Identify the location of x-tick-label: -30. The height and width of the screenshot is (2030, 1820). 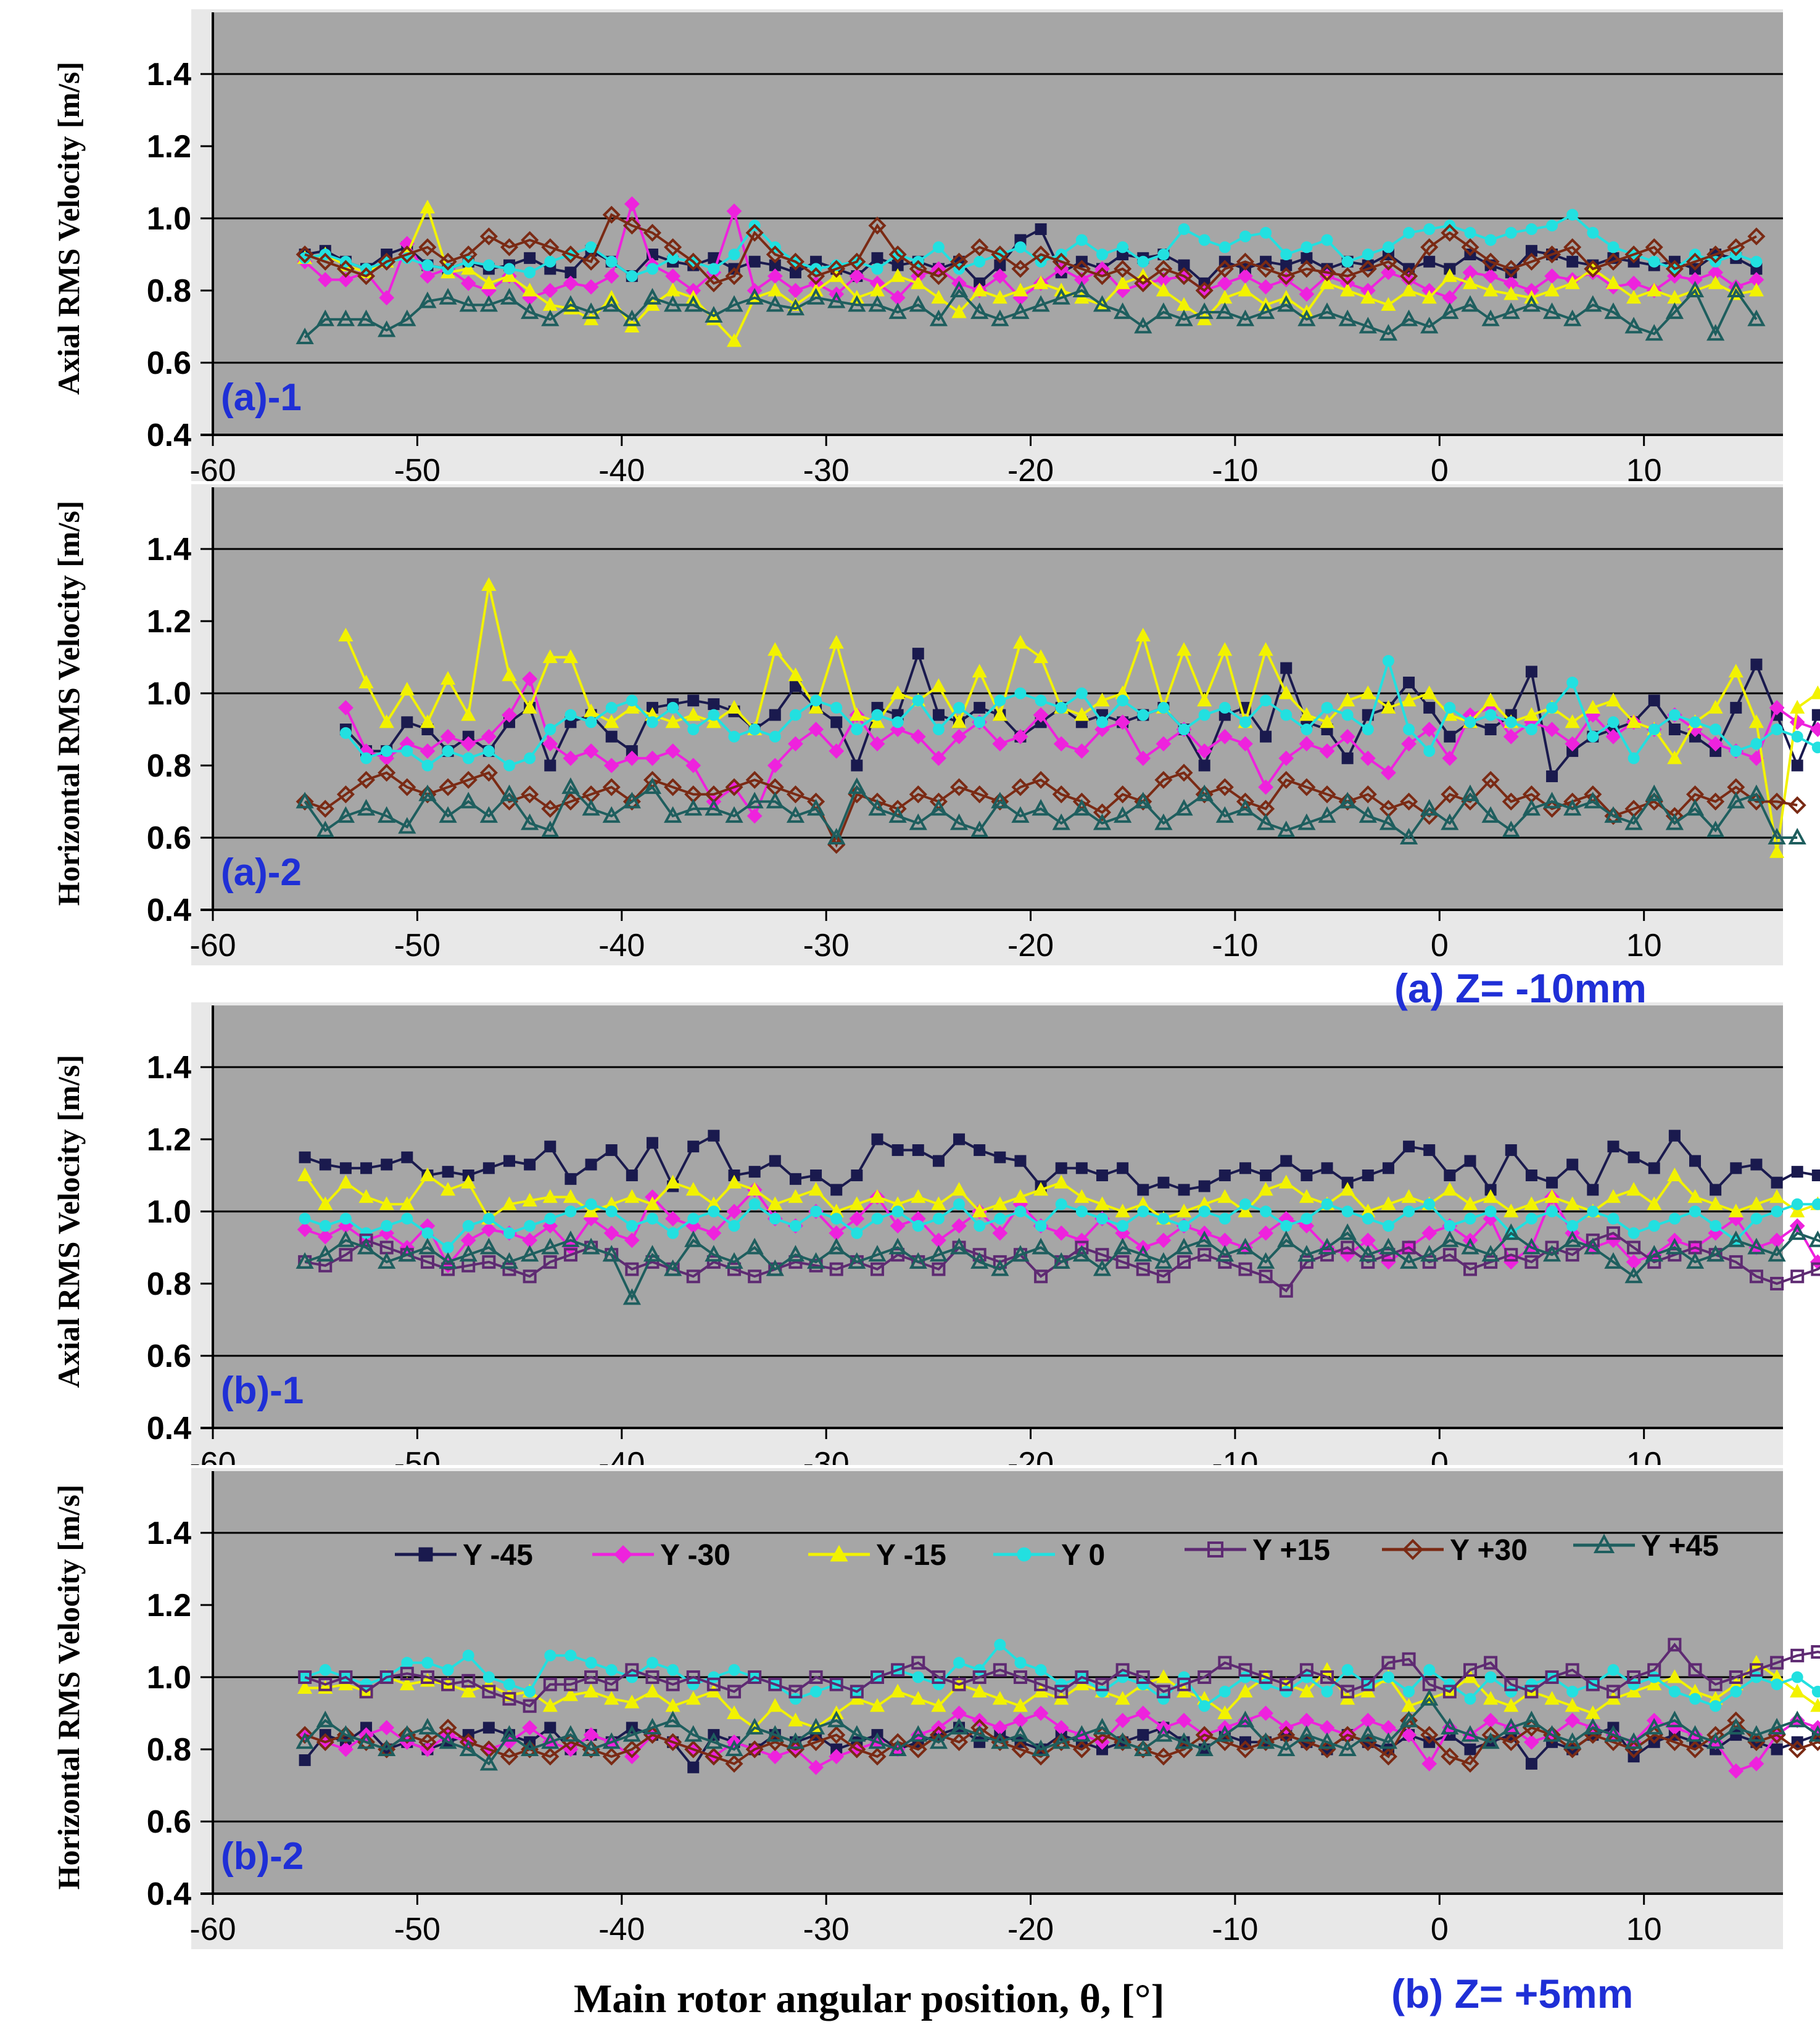
(826, 1930).